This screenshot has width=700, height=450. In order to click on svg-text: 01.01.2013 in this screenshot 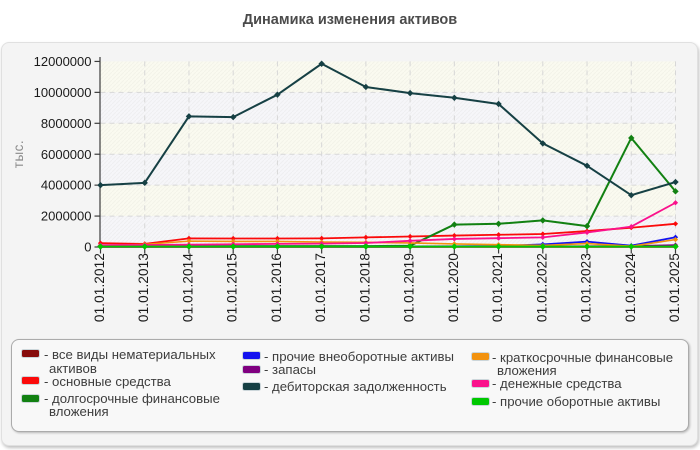, I will do `click(143, 287)`.